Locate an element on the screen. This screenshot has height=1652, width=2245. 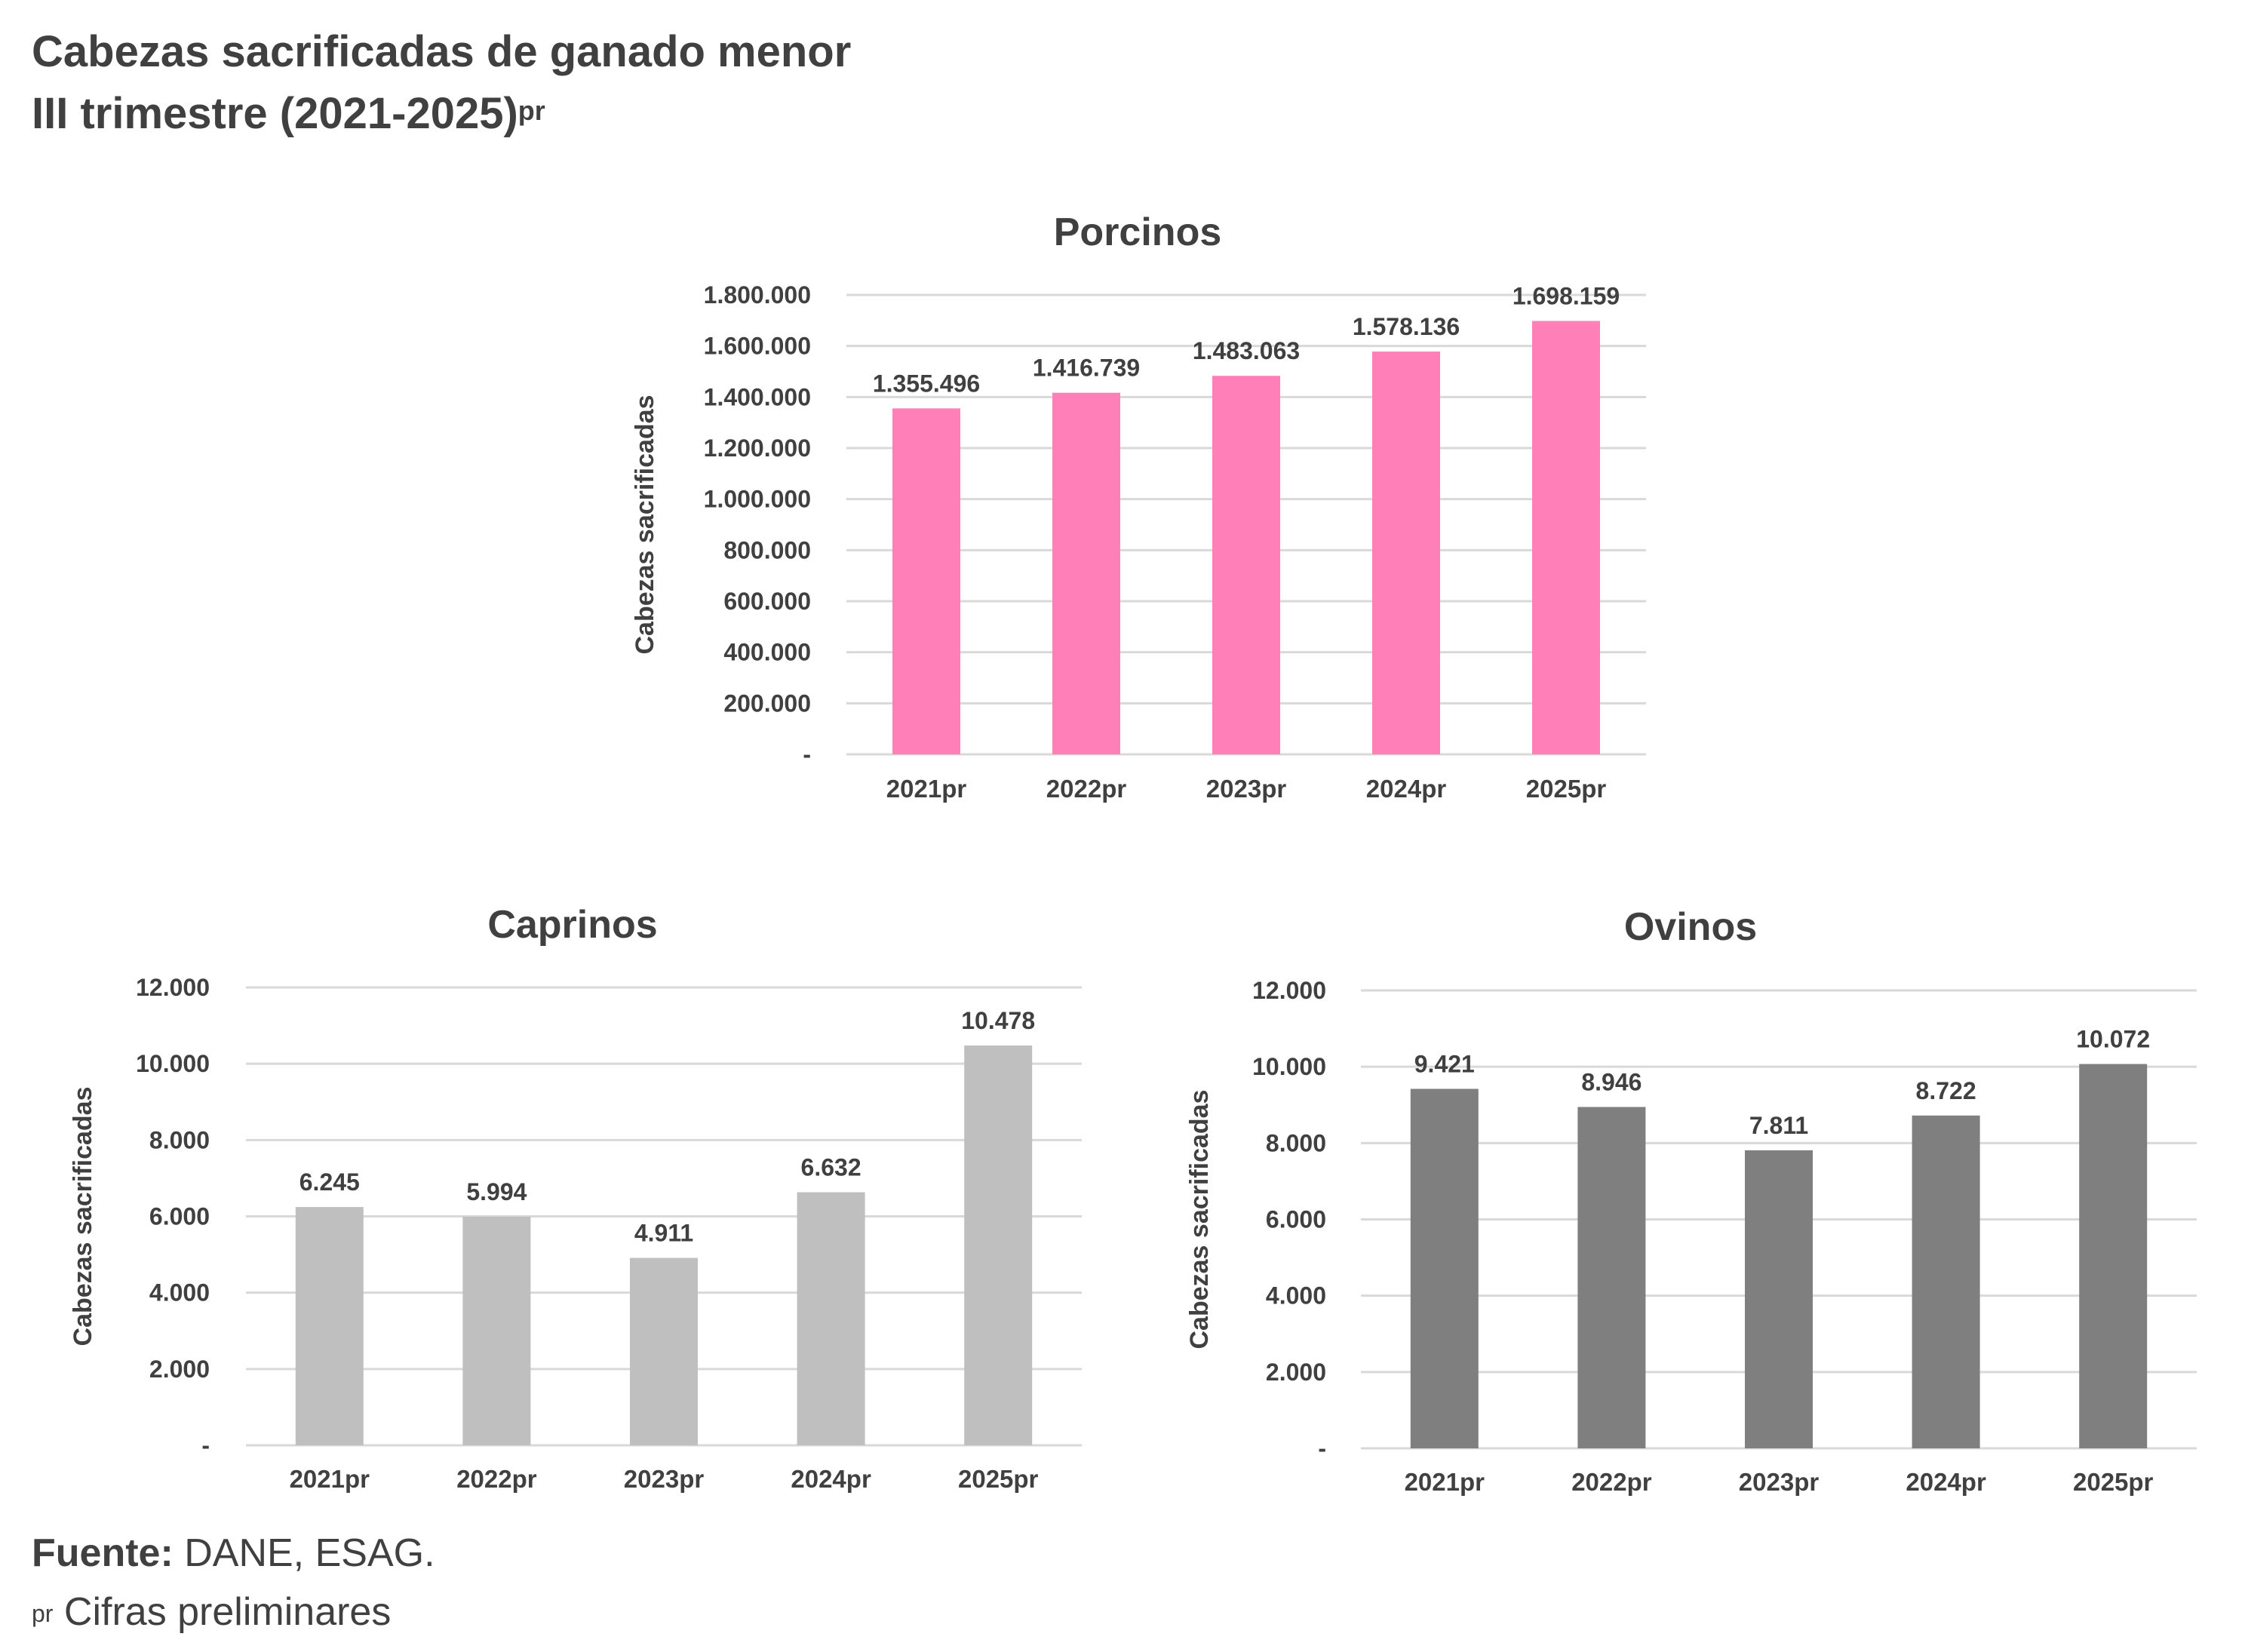
bar-porcinos-2024pr is located at coordinates (1406, 553).